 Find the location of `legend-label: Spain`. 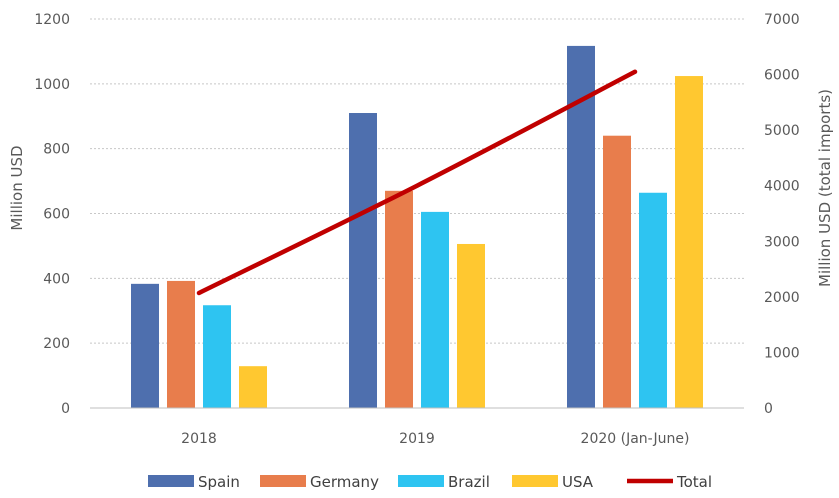

legend-label: Spain is located at coordinates (219, 482).